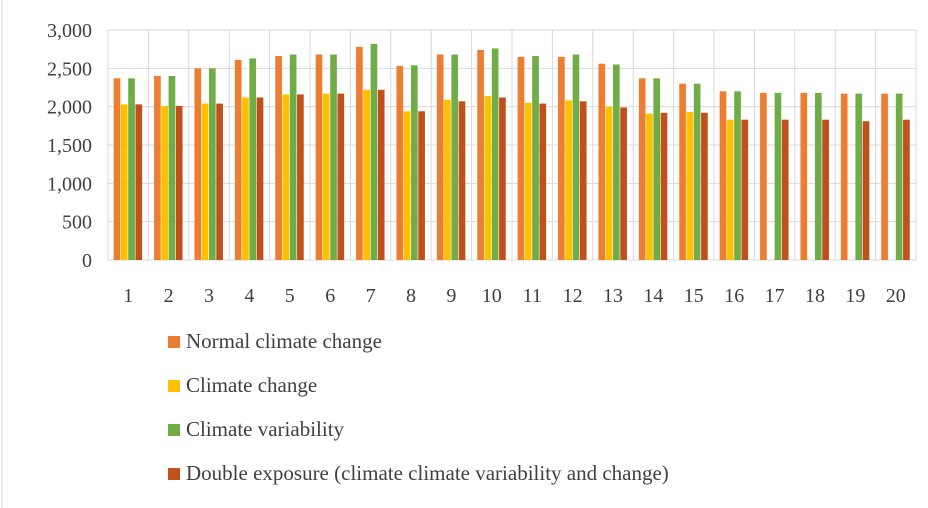 This screenshot has height=508, width=928. I want to click on x-tick-label: 20, so click(896, 296).